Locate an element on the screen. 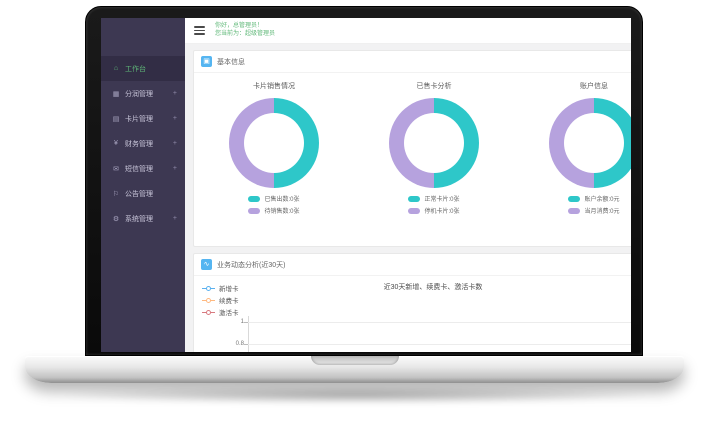 The image size is (709, 425). sidebar-item-workbench: ⌂ 工作台 is located at coordinates (143, 68).